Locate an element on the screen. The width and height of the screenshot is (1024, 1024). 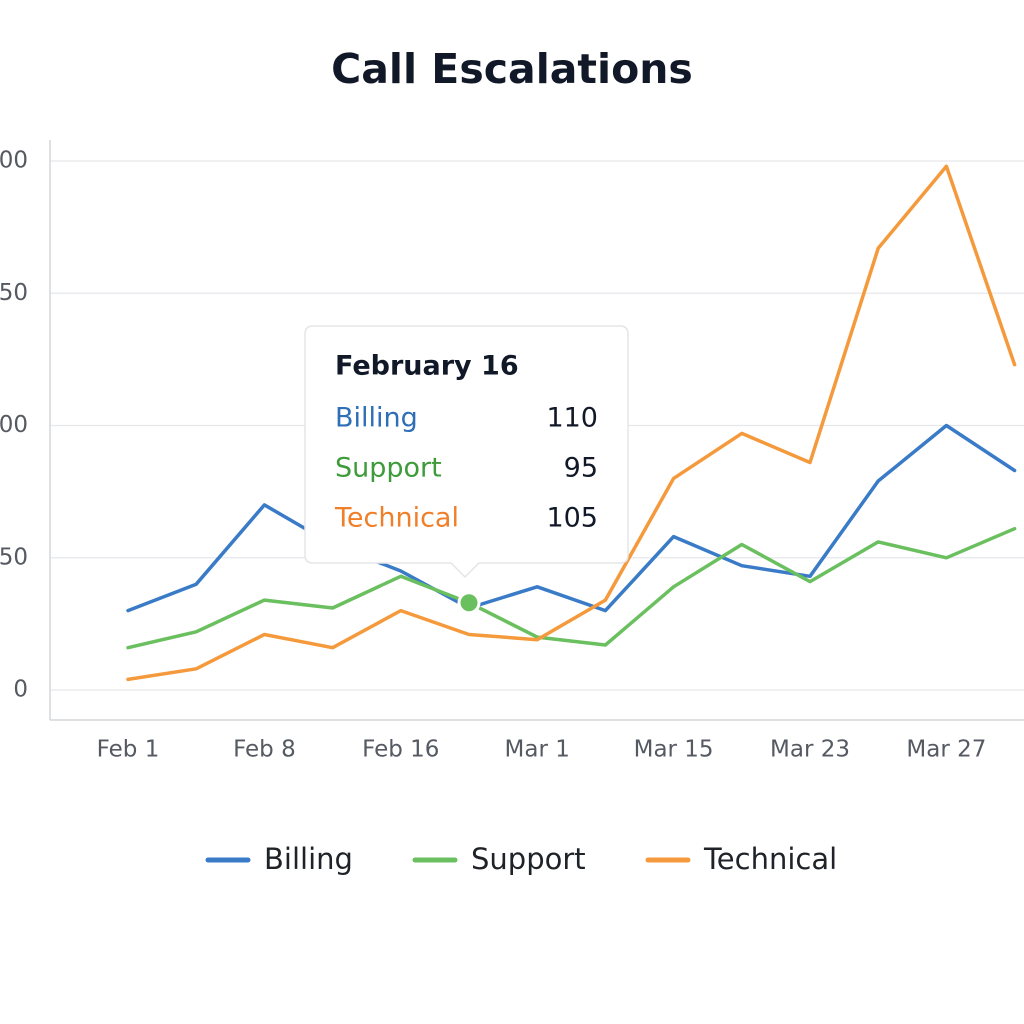
tooltip-value: 110 is located at coordinates (572, 418).